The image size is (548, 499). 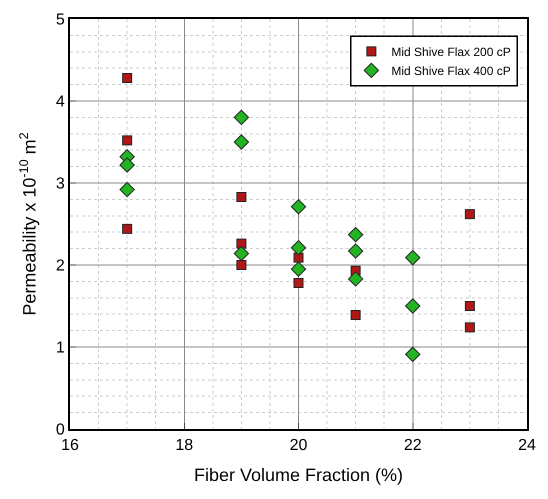 I want to click on y-tick-label: 2, so click(x=60, y=266).